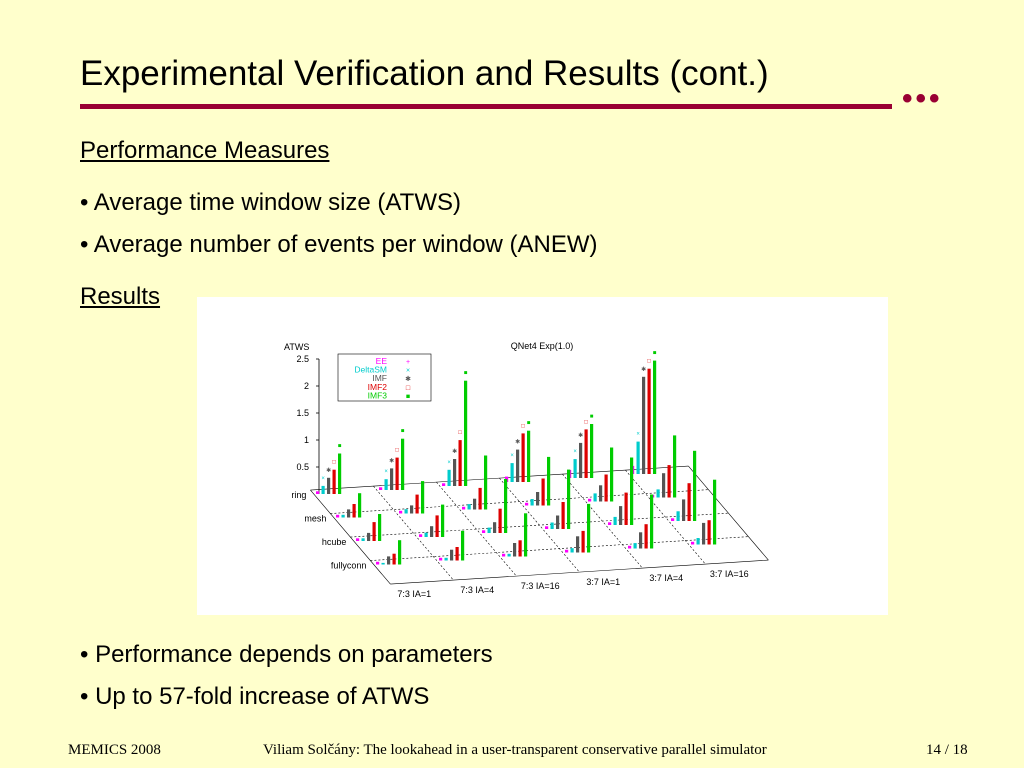  What do you see at coordinates (603, 582) in the screenshot?
I see `x-category-label: 3:7 IA=1` at bounding box center [603, 582].